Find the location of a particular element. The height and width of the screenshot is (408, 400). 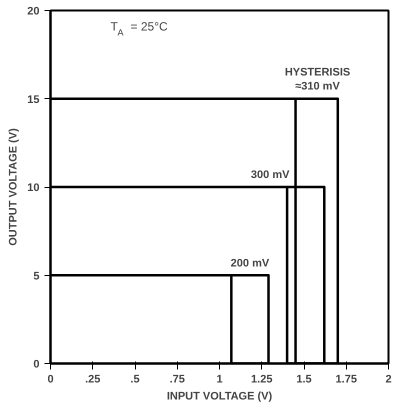

x-tick-label: 1.75 is located at coordinates (346, 380).